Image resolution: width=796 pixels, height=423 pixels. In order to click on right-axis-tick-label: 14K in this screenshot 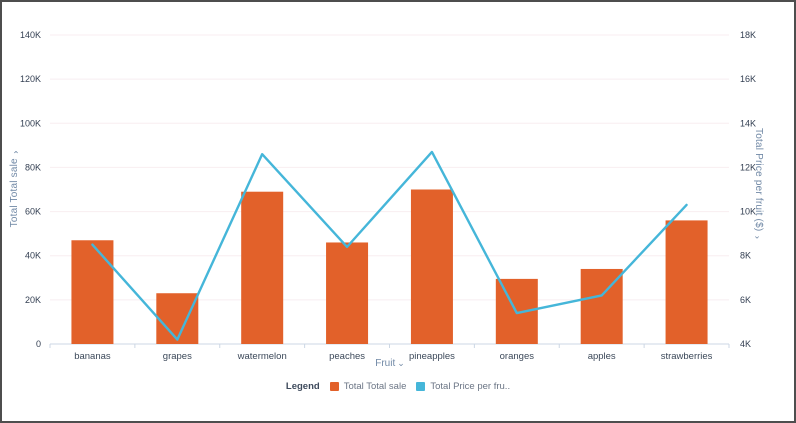, I will do `click(748, 123)`.